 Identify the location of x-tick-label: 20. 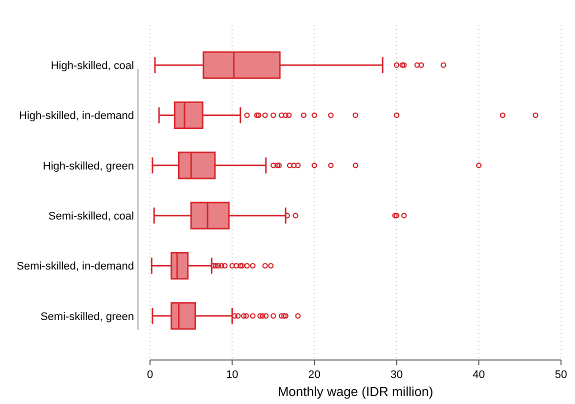
(314, 375).